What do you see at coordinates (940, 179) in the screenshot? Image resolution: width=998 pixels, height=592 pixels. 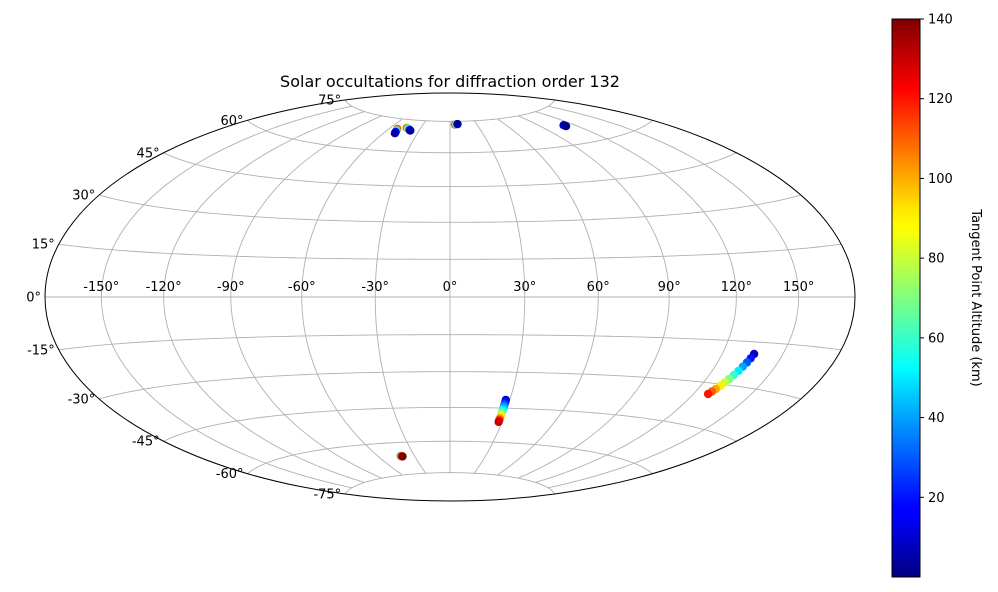 I see `colorbar-tick-label: 100` at bounding box center [940, 179].